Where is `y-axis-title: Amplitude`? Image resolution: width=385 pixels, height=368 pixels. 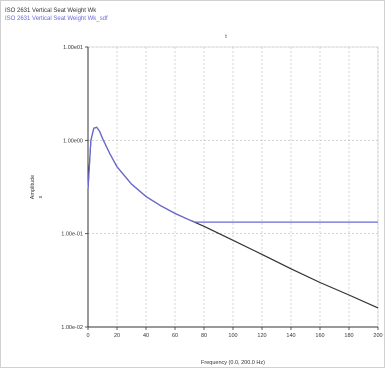
y-axis-title: Amplitude is located at coordinates (33, 187).